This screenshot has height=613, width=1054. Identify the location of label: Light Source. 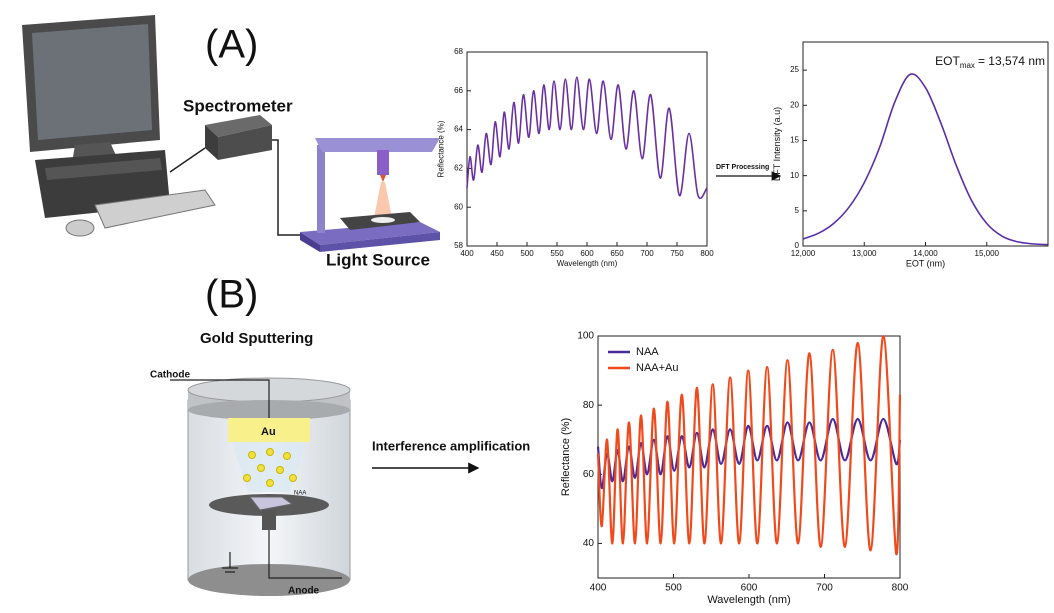
(378, 259).